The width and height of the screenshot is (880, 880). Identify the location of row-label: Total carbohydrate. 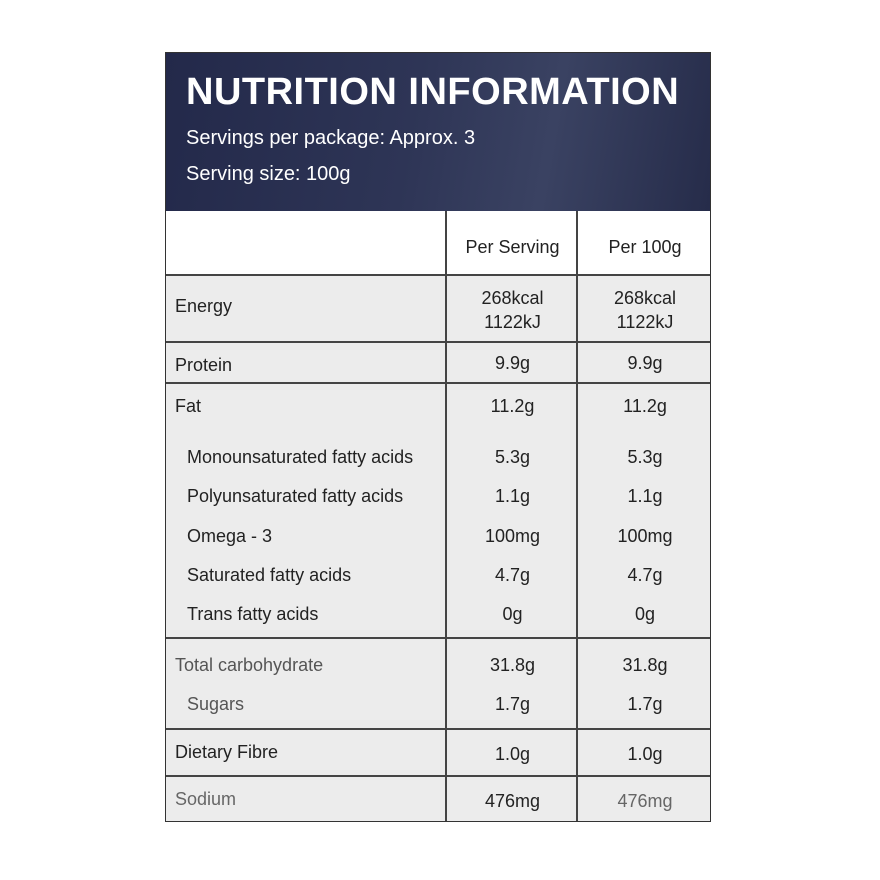
(249, 665).